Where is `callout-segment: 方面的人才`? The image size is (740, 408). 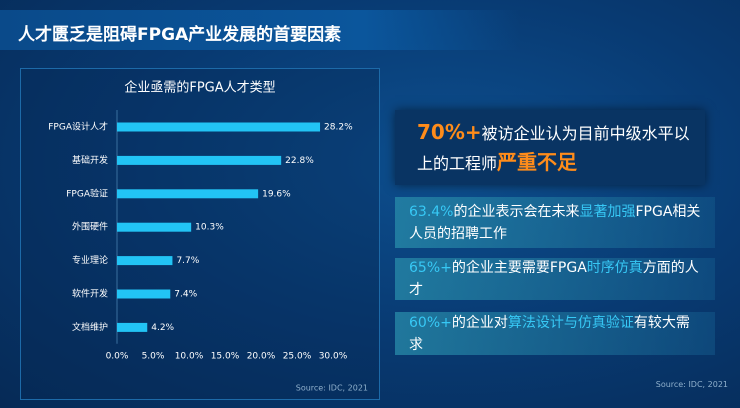 callout-segment: 方面的人才 is located at coordinates (554, 279).